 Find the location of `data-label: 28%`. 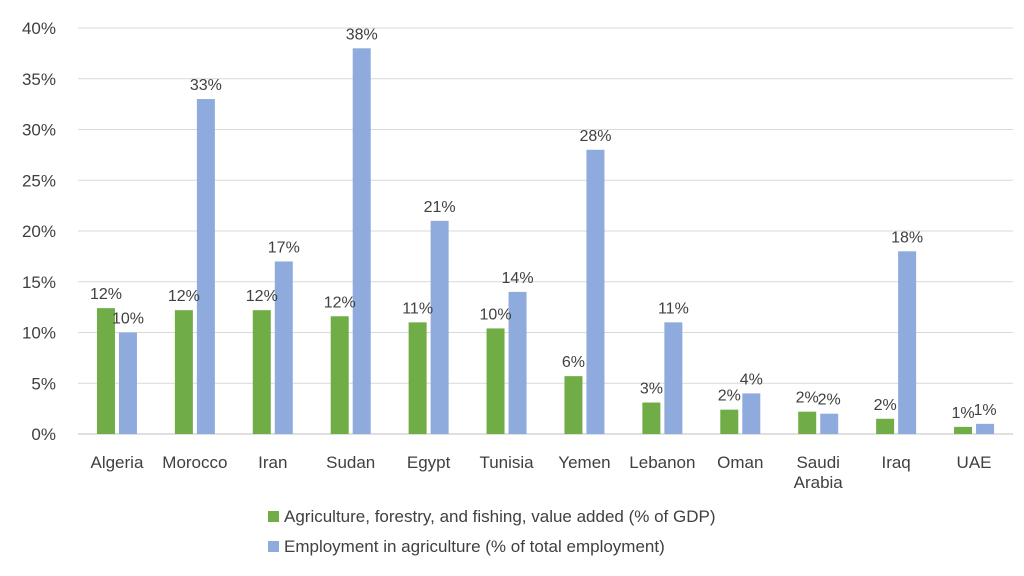

data-label: 28% is located at coordinates (595, 136).